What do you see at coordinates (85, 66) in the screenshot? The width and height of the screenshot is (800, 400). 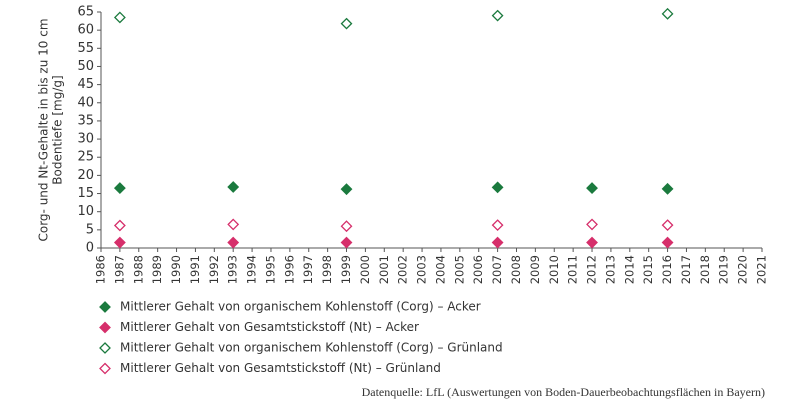 I see `y-tick-label: 50` at bounding box center [85, 66].